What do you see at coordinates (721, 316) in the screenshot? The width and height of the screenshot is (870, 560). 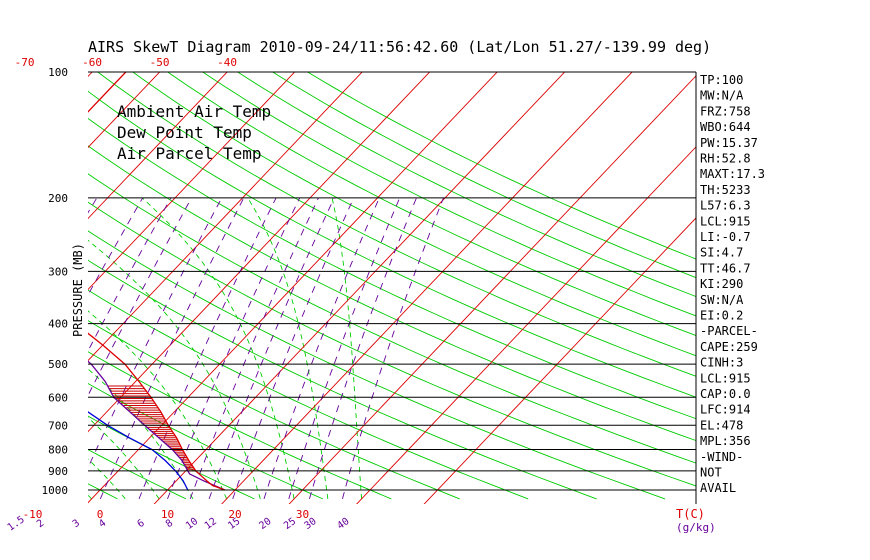 I see `index-label: EI:0.2` at bounding box center [721, 316].